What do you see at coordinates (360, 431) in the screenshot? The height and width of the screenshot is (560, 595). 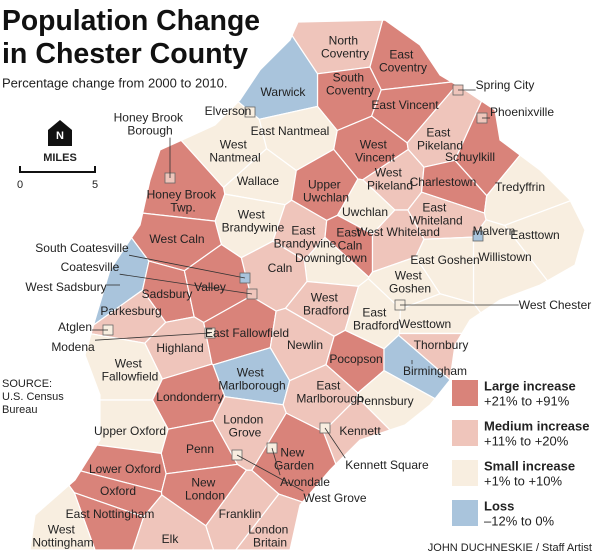 I see `place-label: Kennett` at bounding box center [360, 431].